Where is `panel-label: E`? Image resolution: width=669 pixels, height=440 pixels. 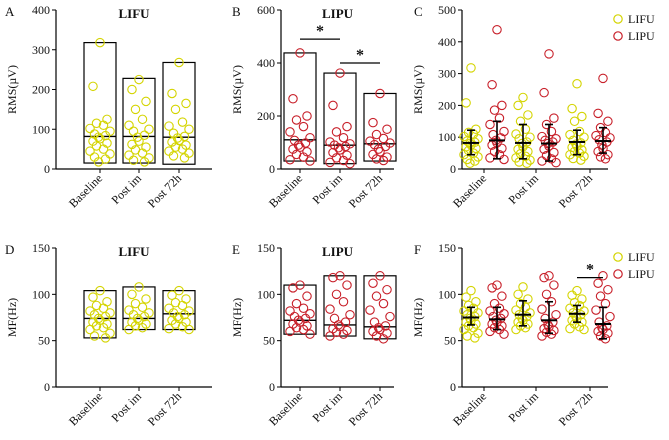 panel-label: E is located at coordinates (236, 249).